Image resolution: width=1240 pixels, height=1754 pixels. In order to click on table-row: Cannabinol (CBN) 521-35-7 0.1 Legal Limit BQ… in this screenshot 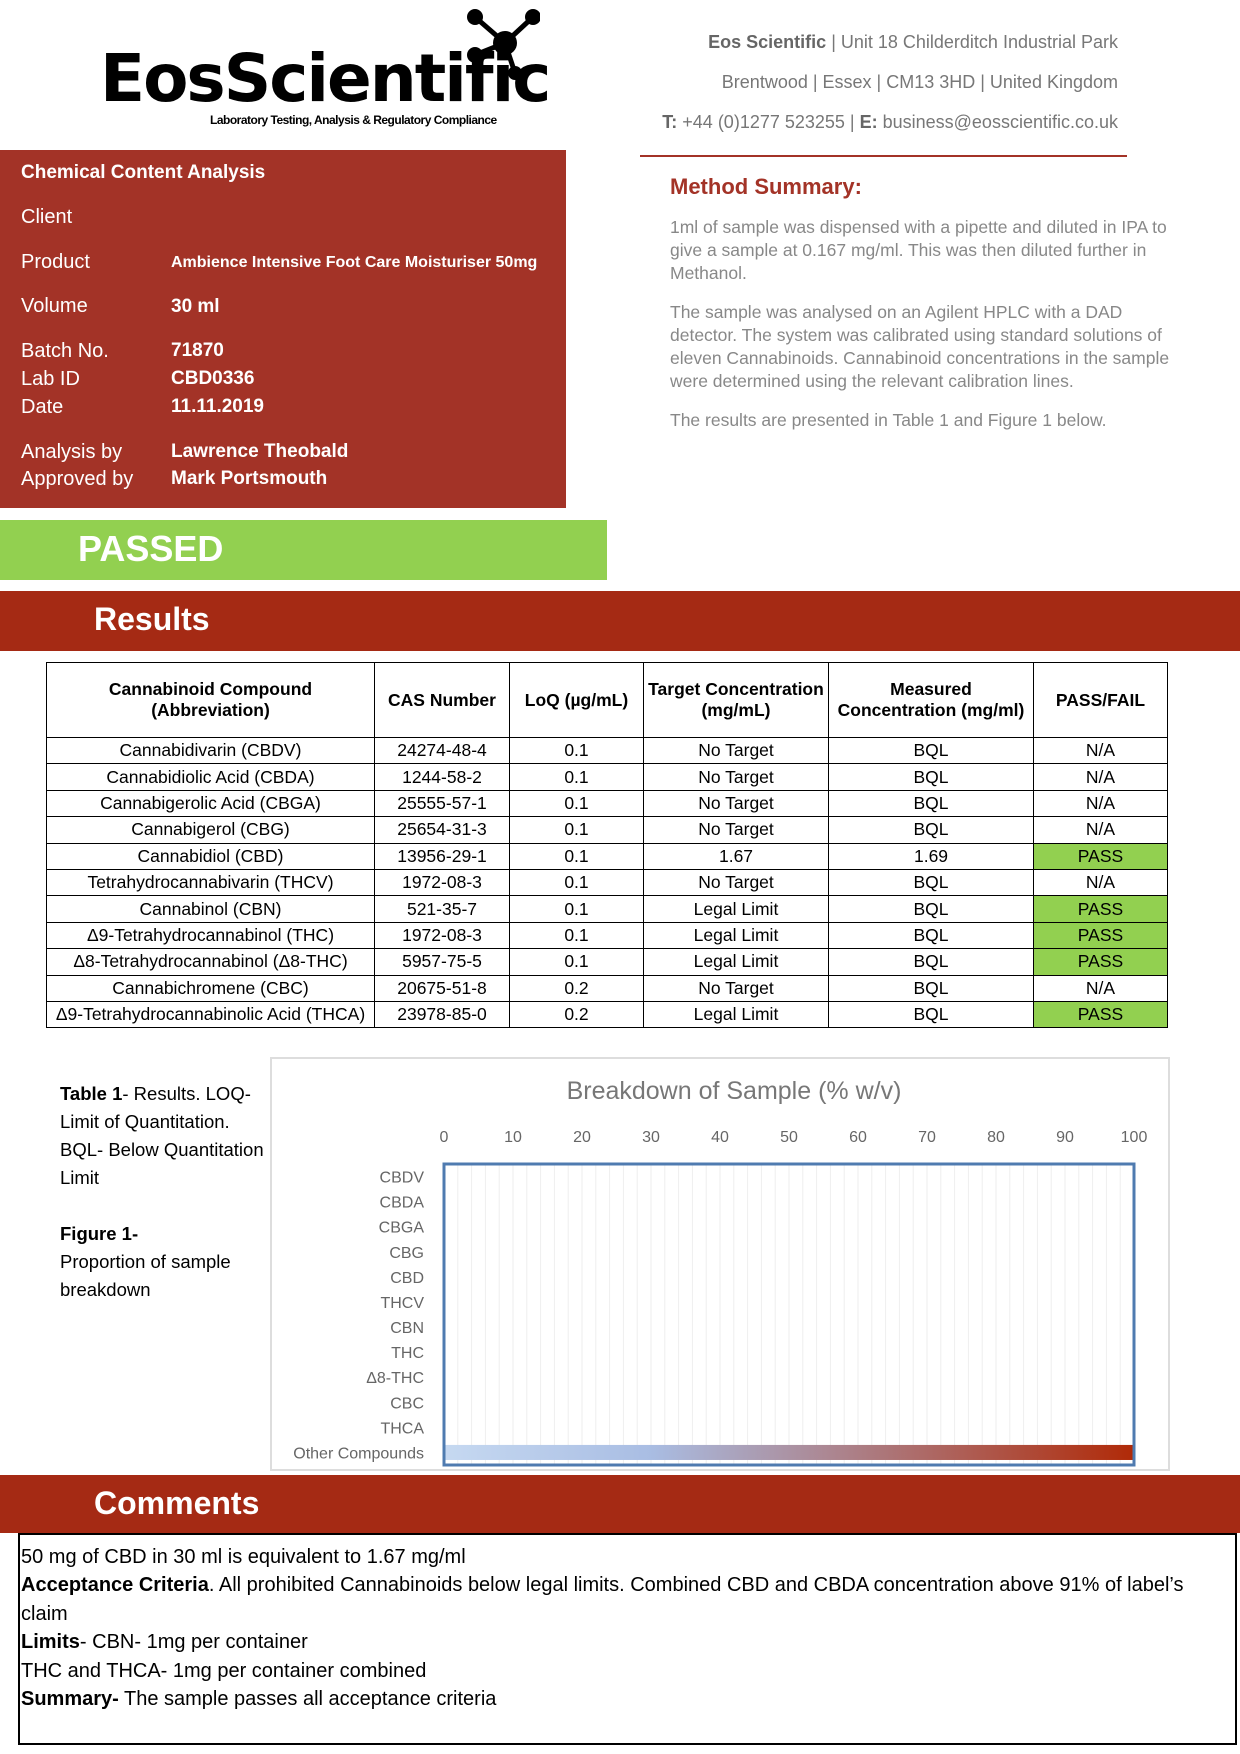, I will do `click(607, 909)`.